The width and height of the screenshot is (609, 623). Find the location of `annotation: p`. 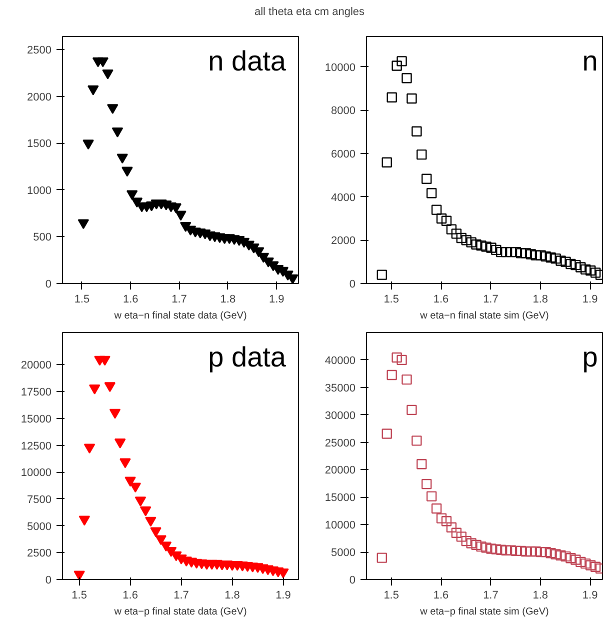

annotation: p is located at coordinates (590, 357).